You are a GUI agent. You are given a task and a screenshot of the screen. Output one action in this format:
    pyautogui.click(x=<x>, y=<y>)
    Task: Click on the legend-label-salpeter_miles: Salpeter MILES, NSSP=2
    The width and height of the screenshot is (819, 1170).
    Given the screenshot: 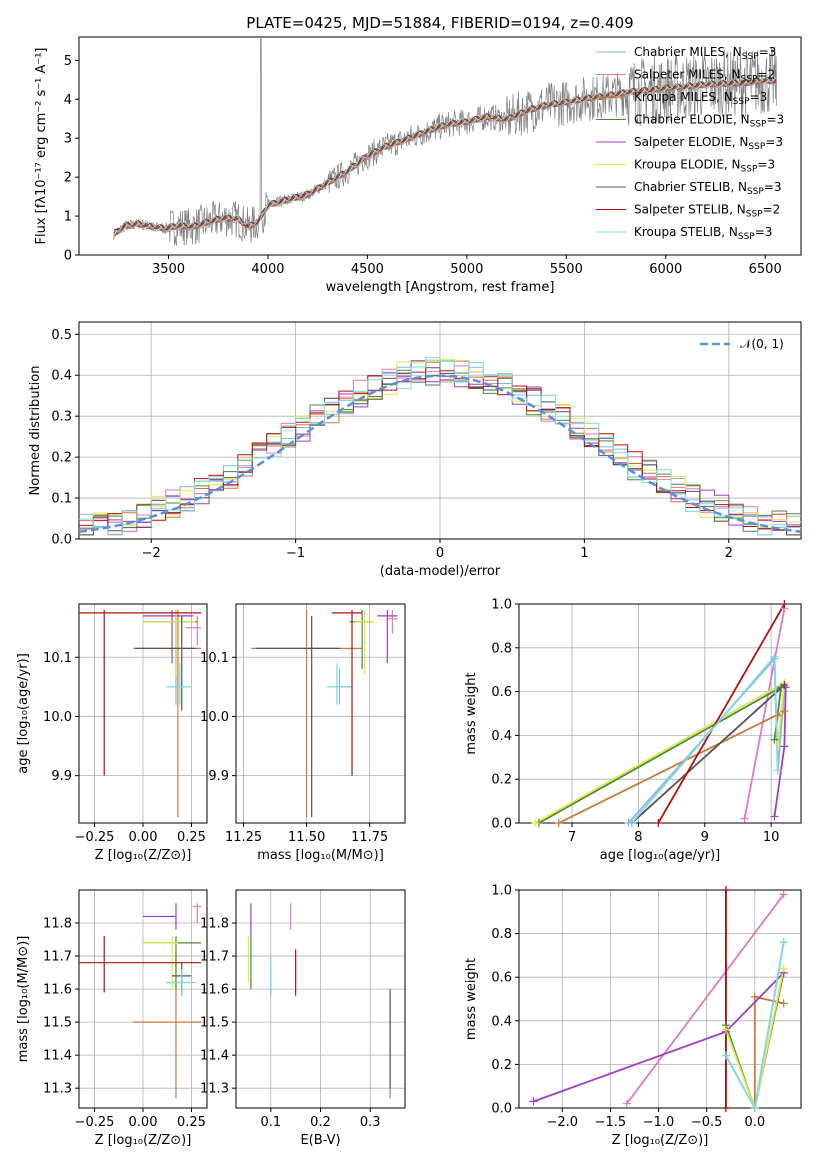 What is the action you would take?
    pyautogui.click(x=704, y=76)
    